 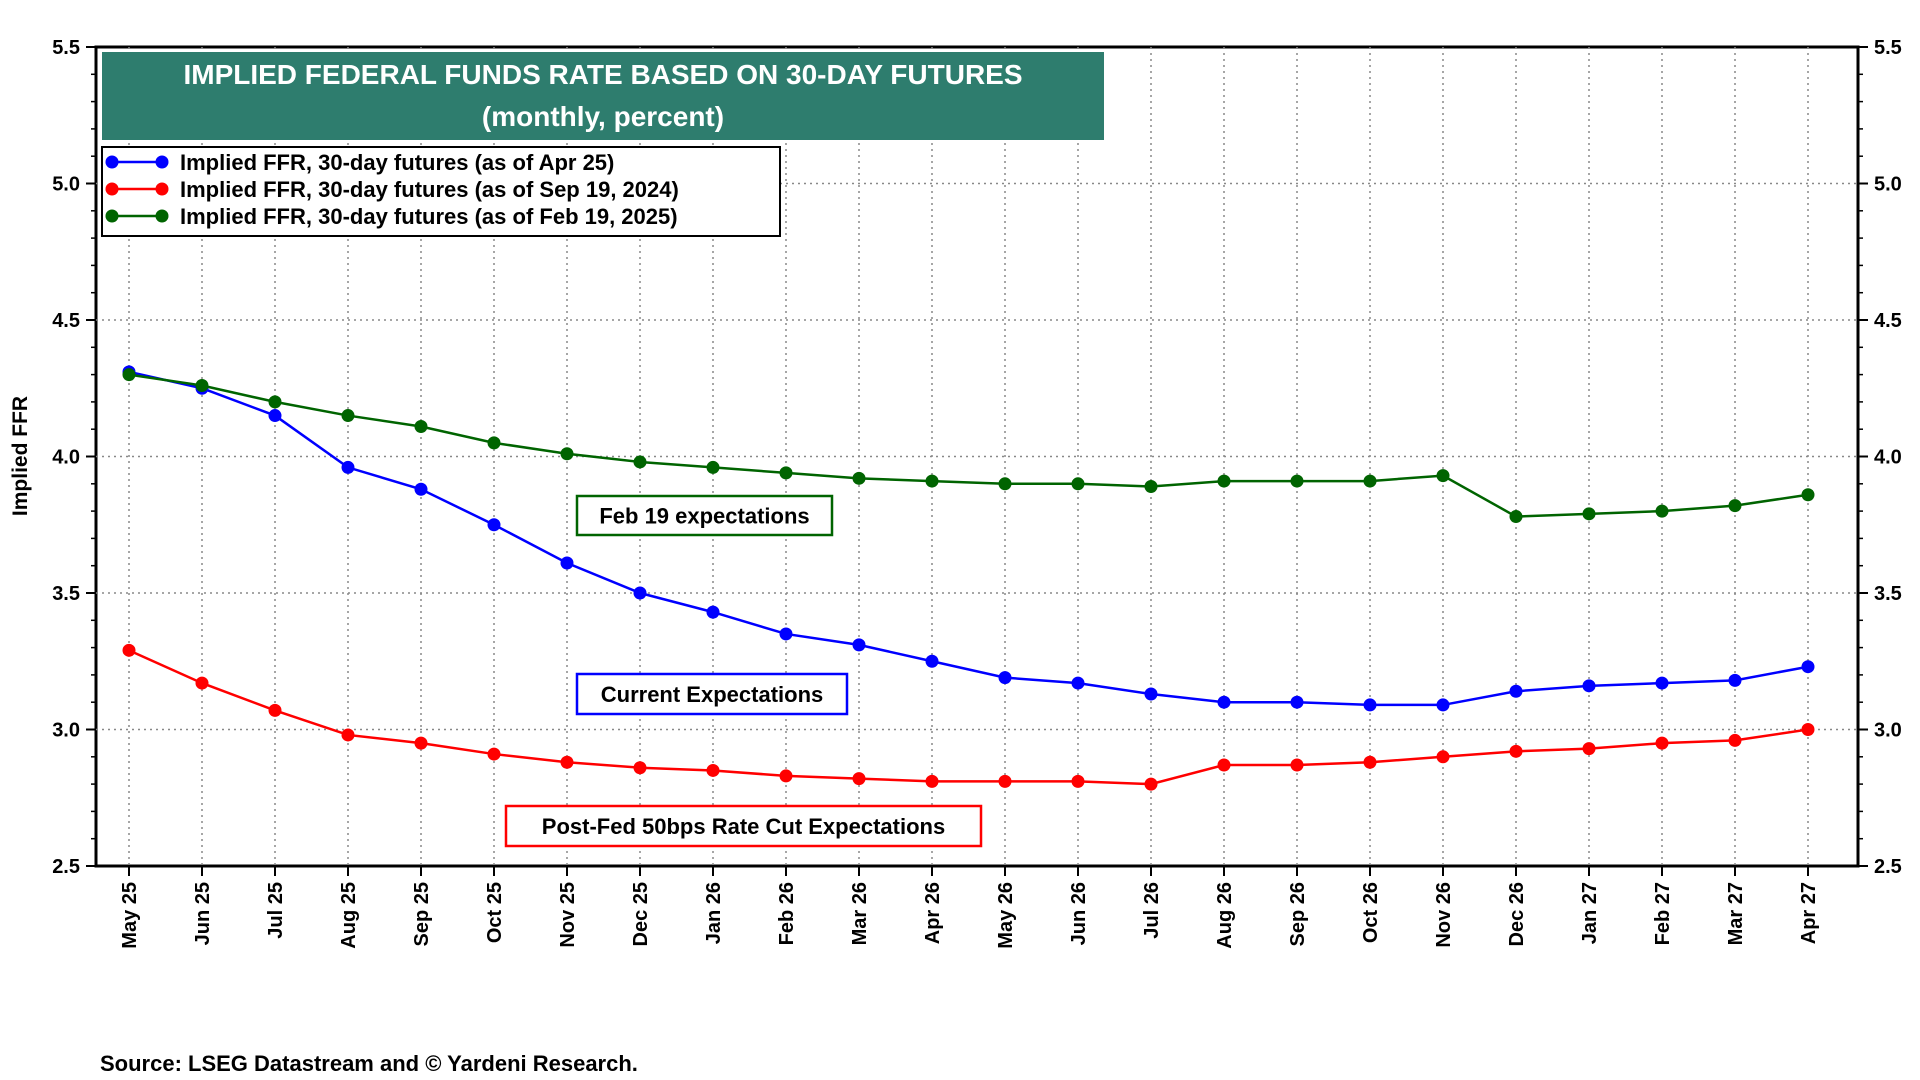 I want to click on y-tick-label-right-5: 5.0, so click(x=1888, y=185).